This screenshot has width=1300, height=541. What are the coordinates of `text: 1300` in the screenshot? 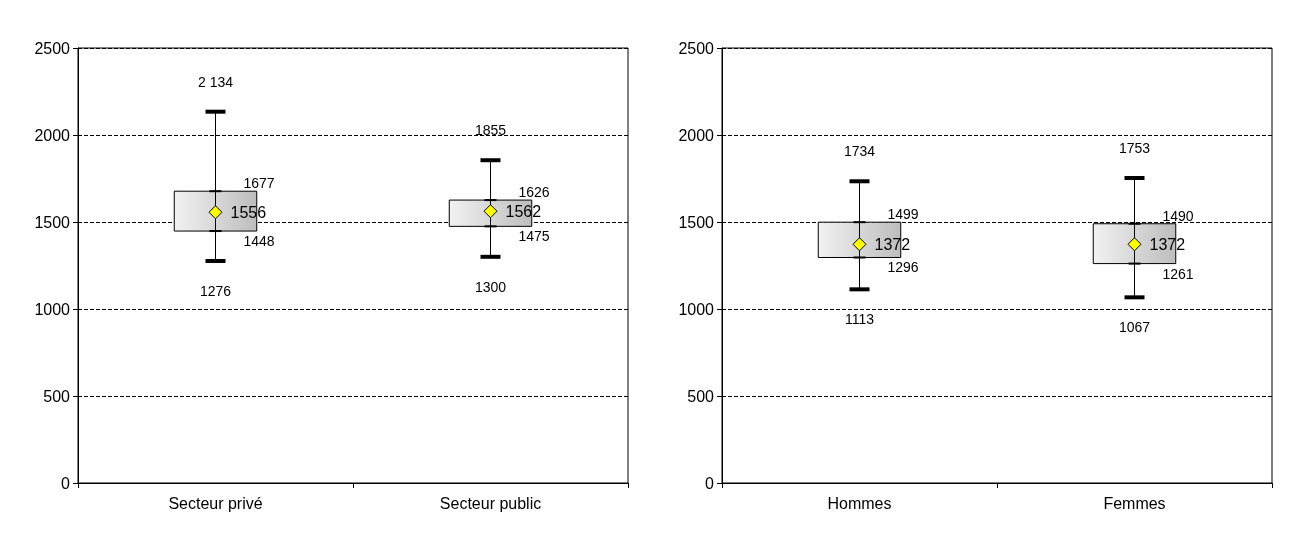 It's located at (490, 286).